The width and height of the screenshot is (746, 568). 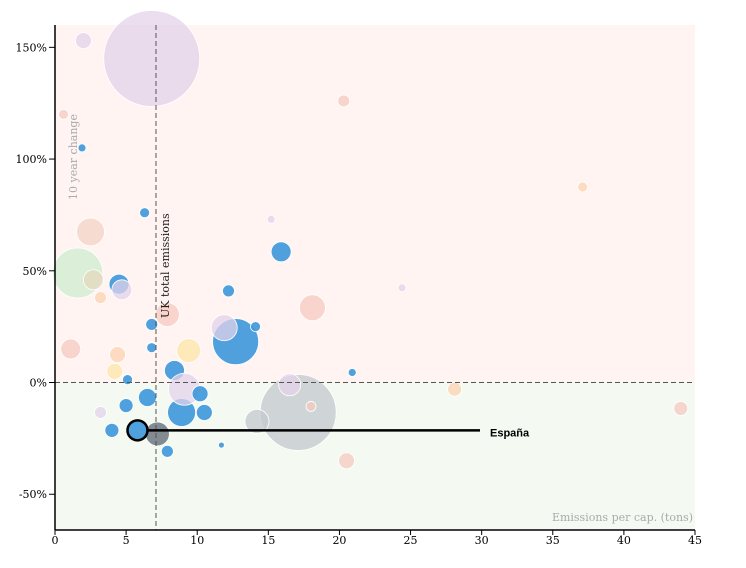 What do you see at coordinates (553, 540) in the screenshot?
I see `x-tick-label: 35` at bounding box center [553, 540].